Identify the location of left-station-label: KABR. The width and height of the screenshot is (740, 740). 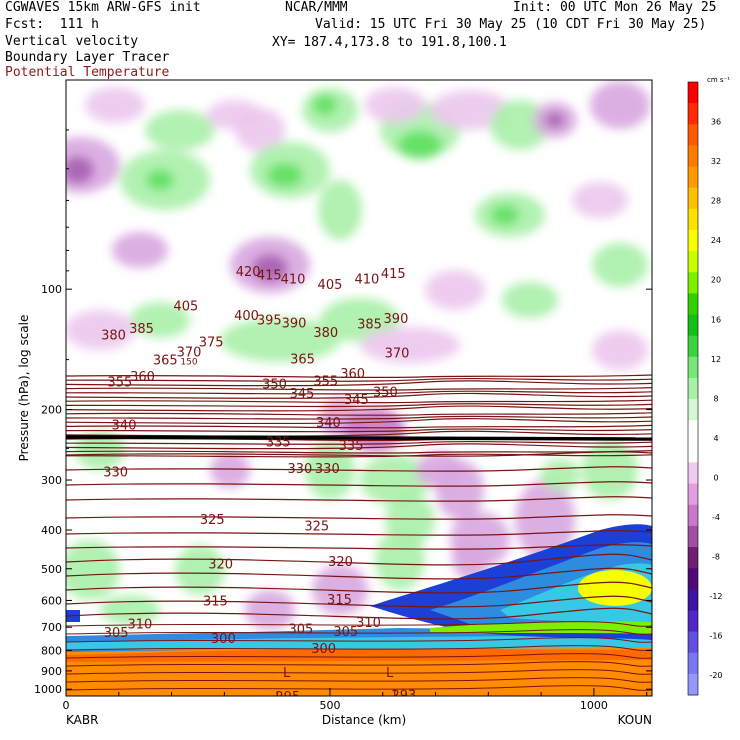
(82, 720).